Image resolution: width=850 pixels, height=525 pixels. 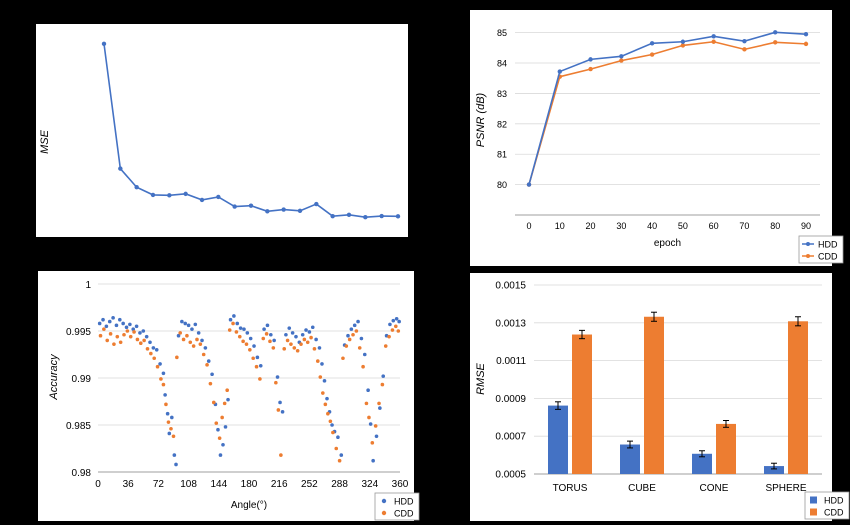 I want to click on x-axis-label: epoch, so click(x=667, y=243).